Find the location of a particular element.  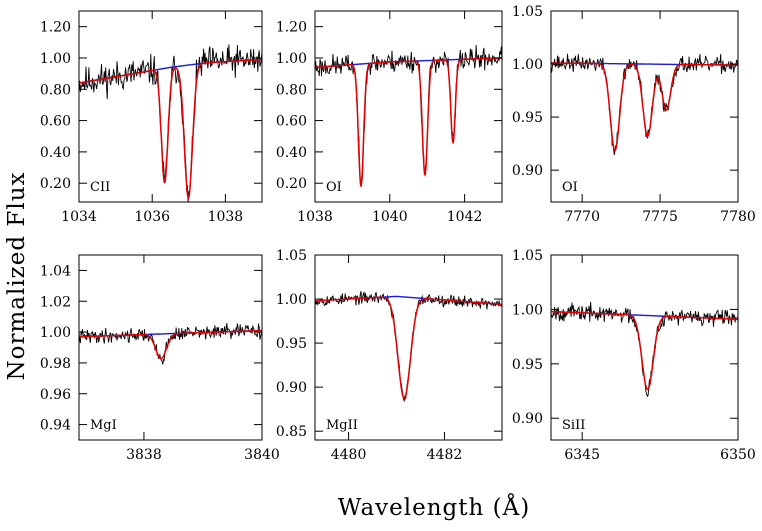

x-tick-label: 7770 is located at coordinates (582, 217).